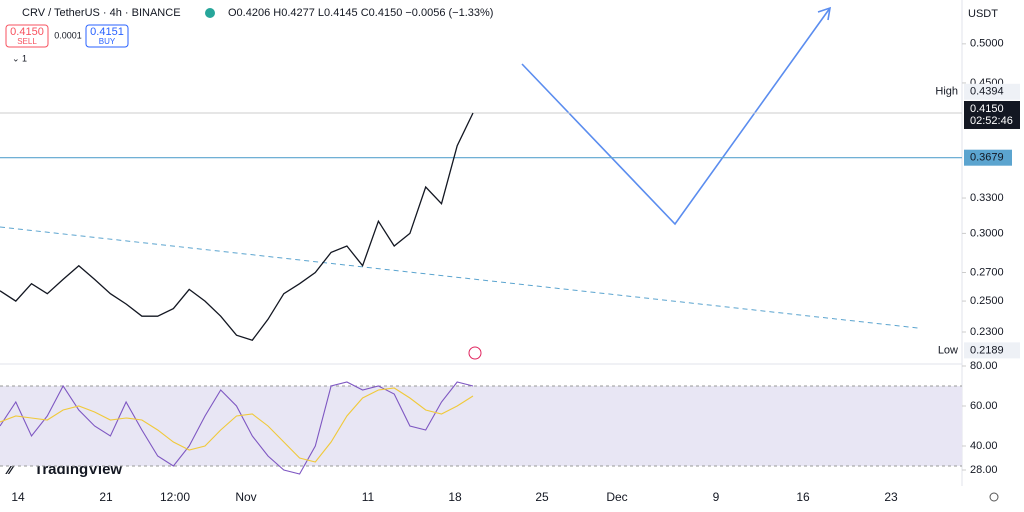 The image size is (1024, 512). What do you see at coordinates (16, 58) in the screenshot?
I see `collapse-icon: ⌄` at bounding box center [16, 58].